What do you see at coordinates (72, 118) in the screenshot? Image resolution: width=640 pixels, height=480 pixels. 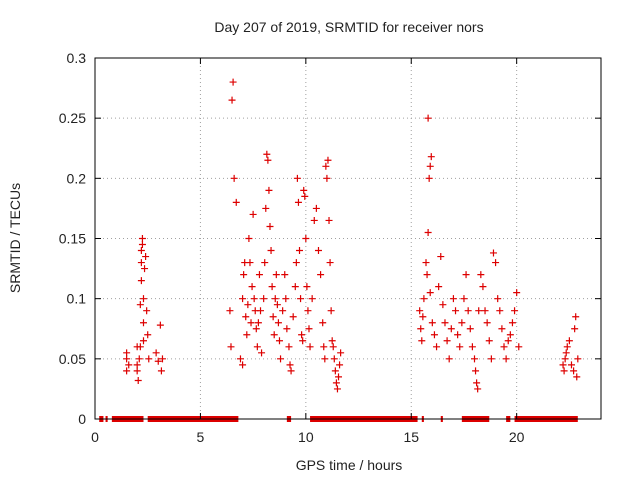 I see `y-tick-label: 0.25` at bounding box center [72, 118].